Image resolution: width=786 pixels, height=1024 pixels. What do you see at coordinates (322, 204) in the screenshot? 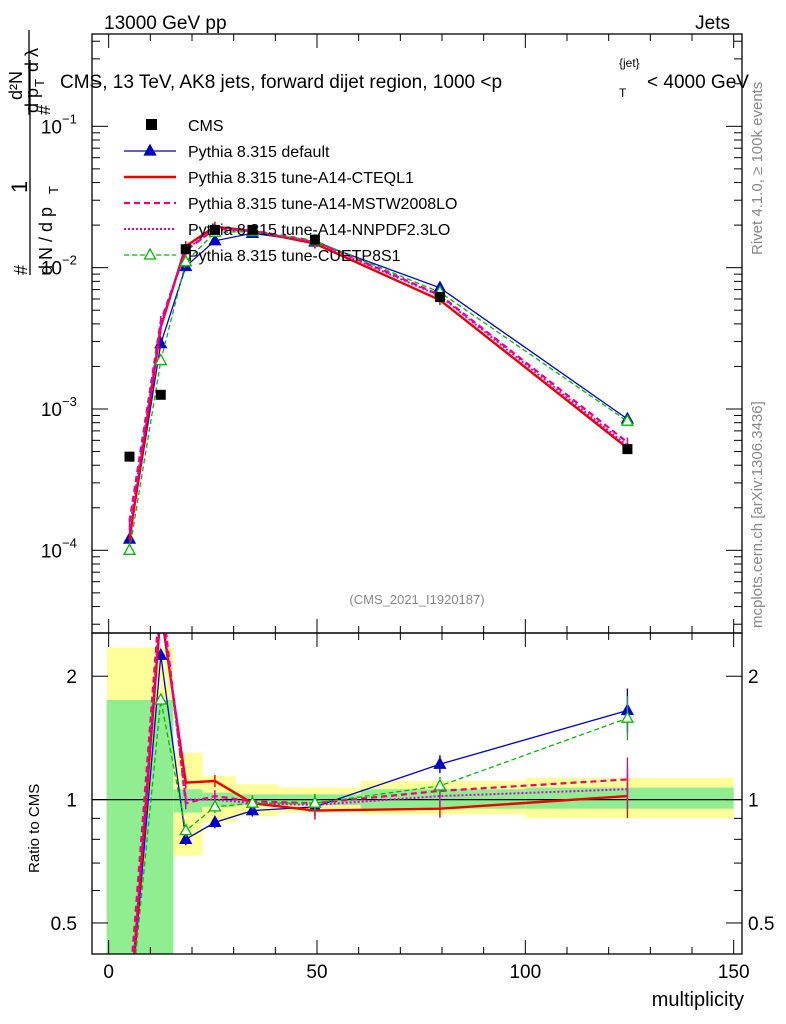
I see `legend-label-3: Pythia 8.315 tune-A14-MSTW2008LO` at bounding box center [322, 204].